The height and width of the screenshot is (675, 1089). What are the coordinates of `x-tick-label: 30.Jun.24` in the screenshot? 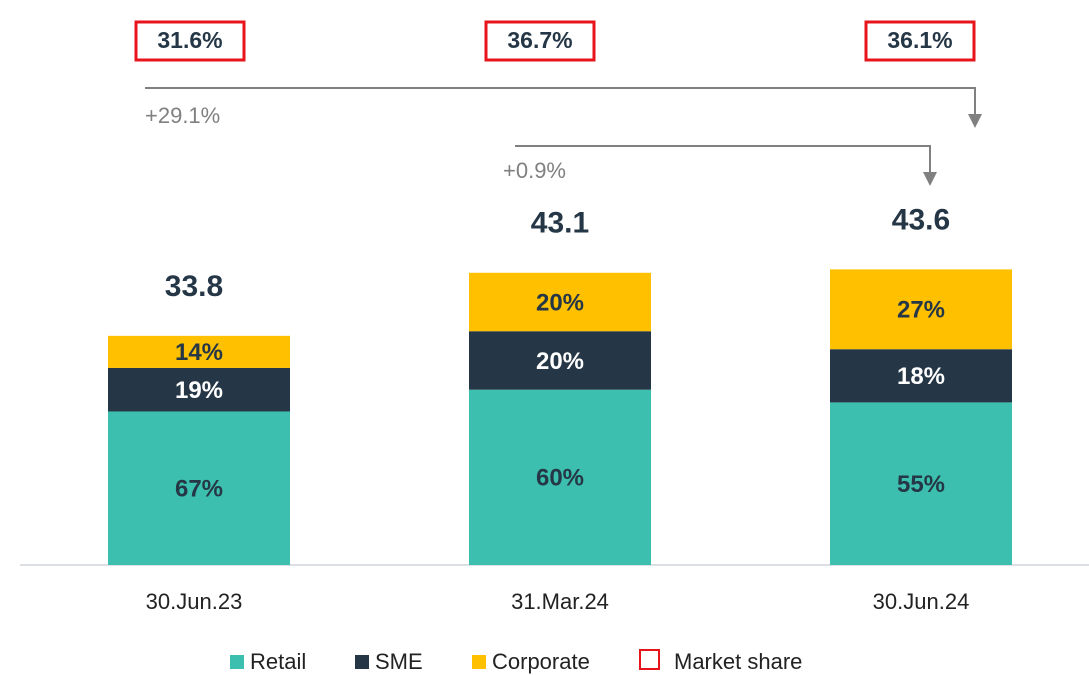 It's located at (921, 601).